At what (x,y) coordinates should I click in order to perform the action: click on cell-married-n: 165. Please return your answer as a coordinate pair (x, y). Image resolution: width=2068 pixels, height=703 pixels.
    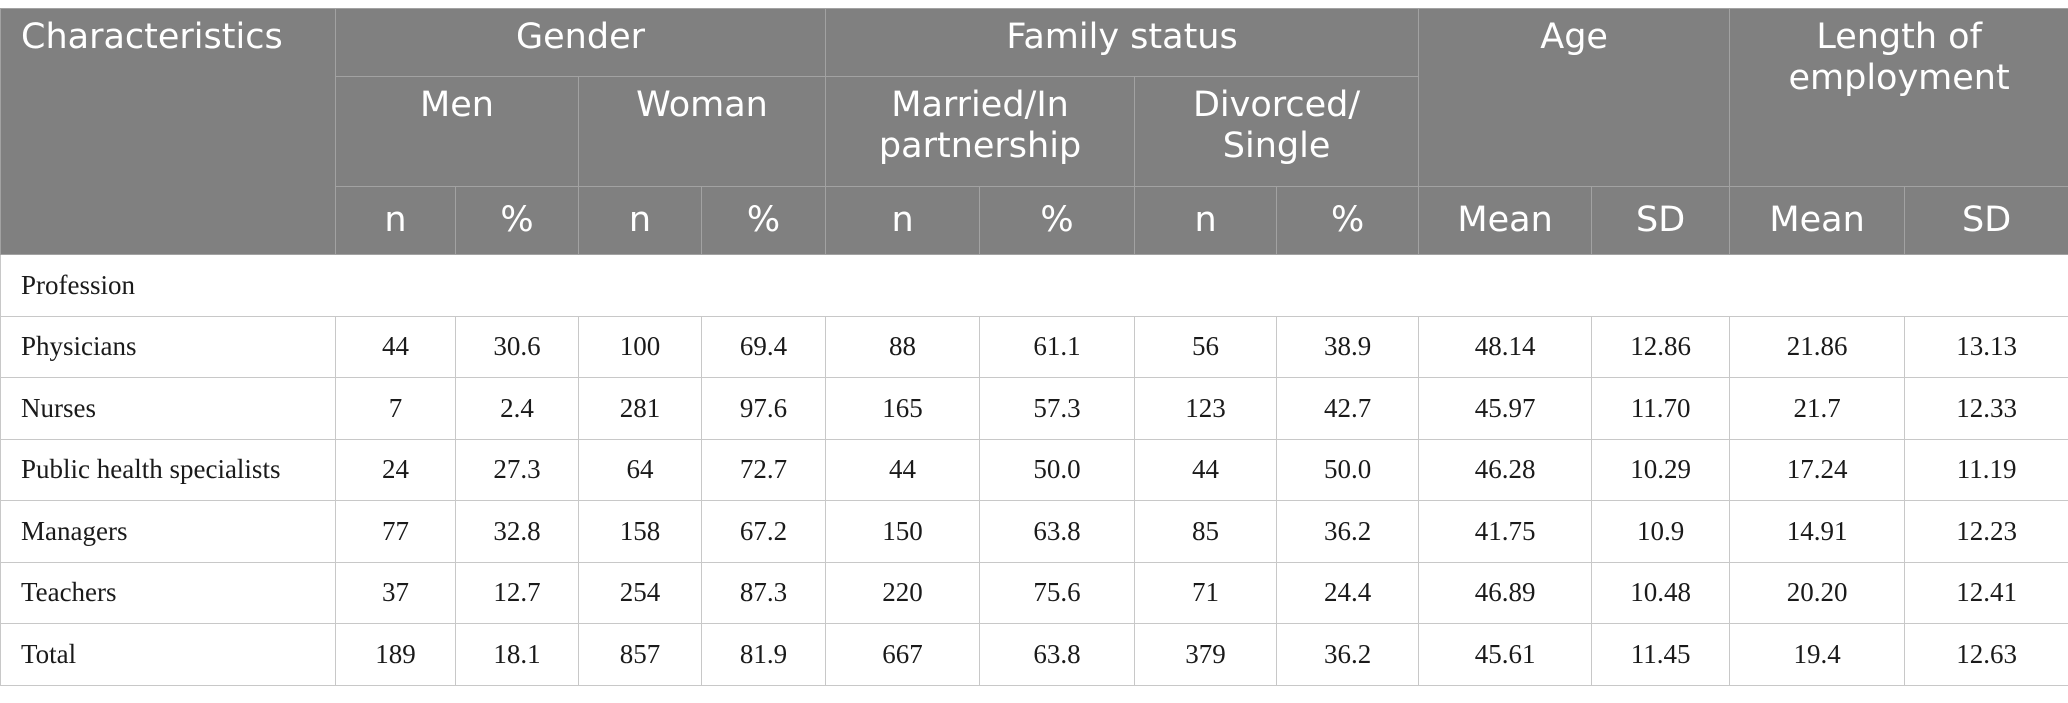
    Looking at the image, I should click on (903, 408).